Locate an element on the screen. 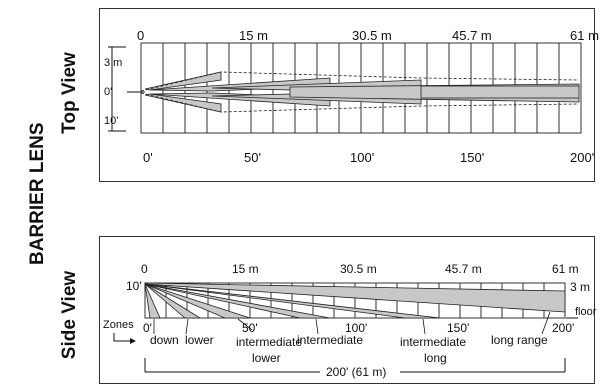 This screenshot has height=392, width=602. zone-label-intermediate-lower-line2: lower is located at coordinates (266, 358).